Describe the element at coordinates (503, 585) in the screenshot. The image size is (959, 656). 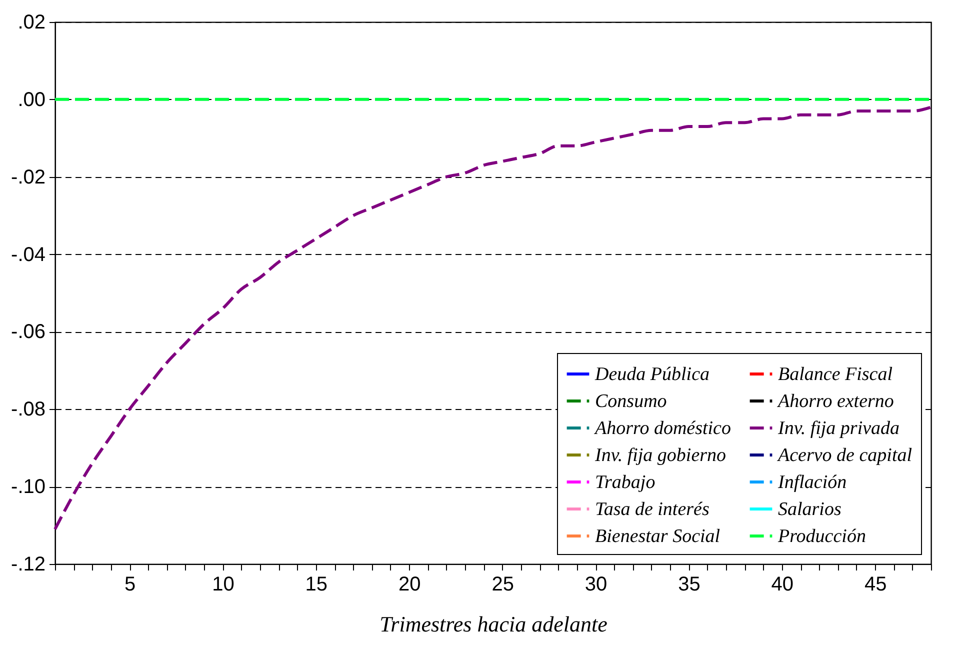
I see `x-tick-label: 25` at that location.